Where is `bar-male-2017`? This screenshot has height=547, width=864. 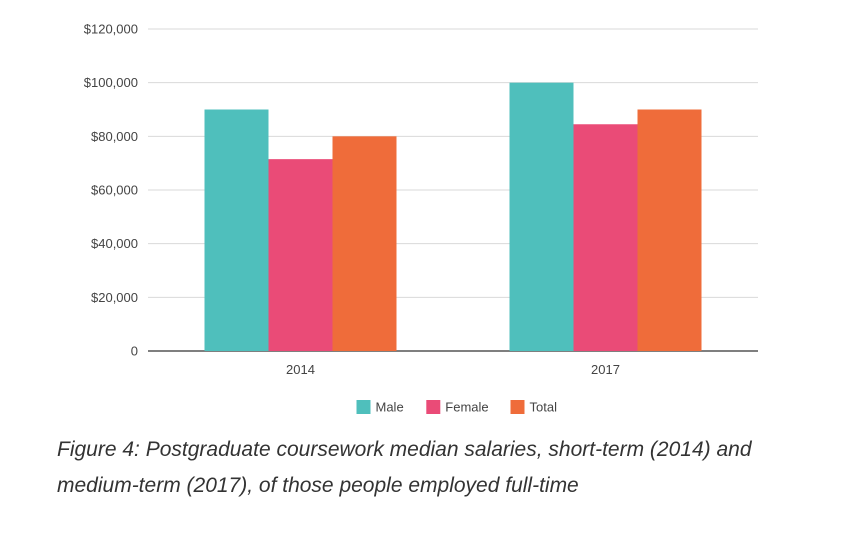
bar-male-2017 is located at coordinates (541, 217).